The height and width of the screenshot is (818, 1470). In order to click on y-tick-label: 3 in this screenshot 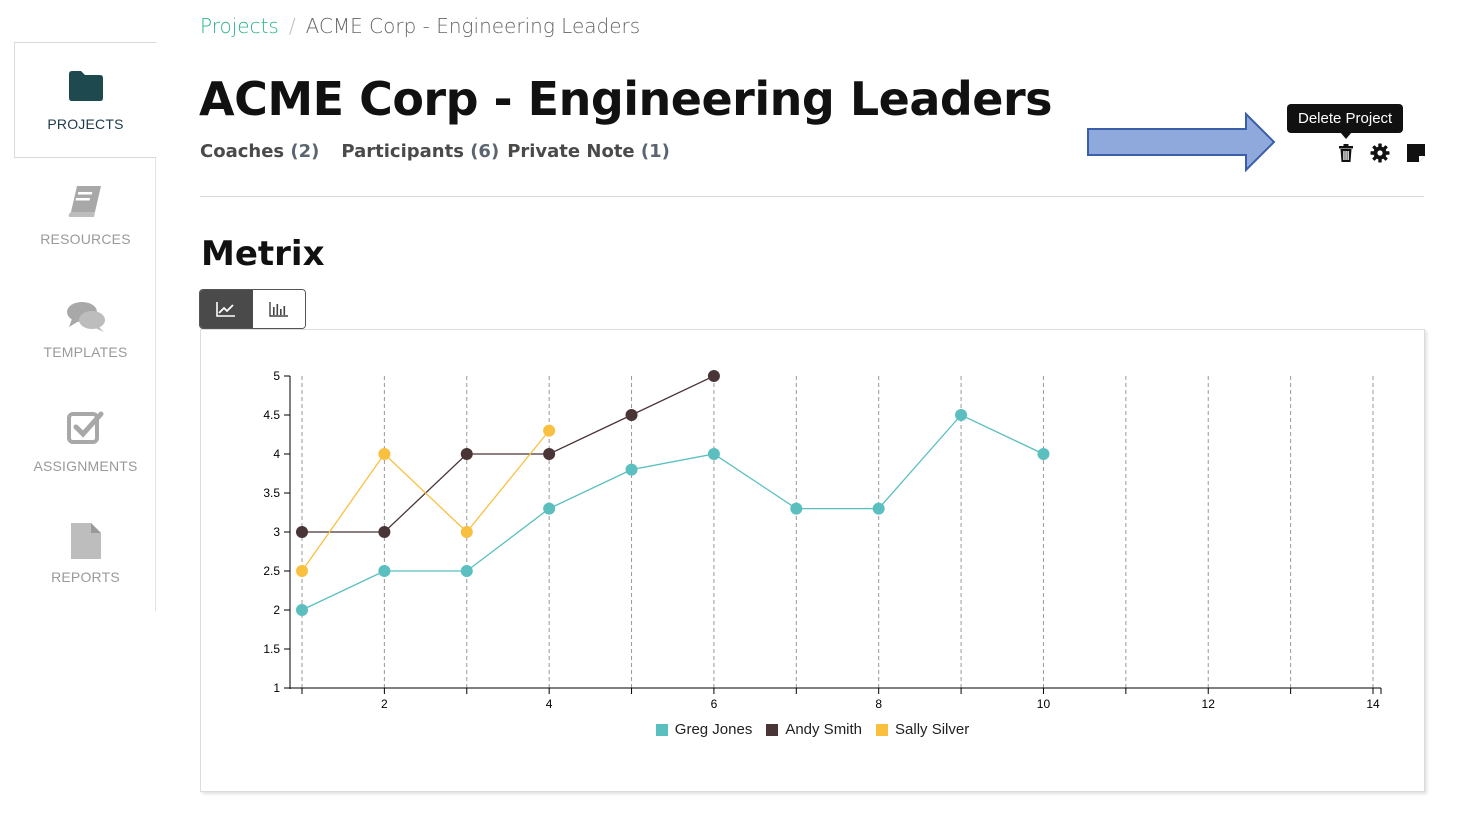, I will do `click(276, 532)`.